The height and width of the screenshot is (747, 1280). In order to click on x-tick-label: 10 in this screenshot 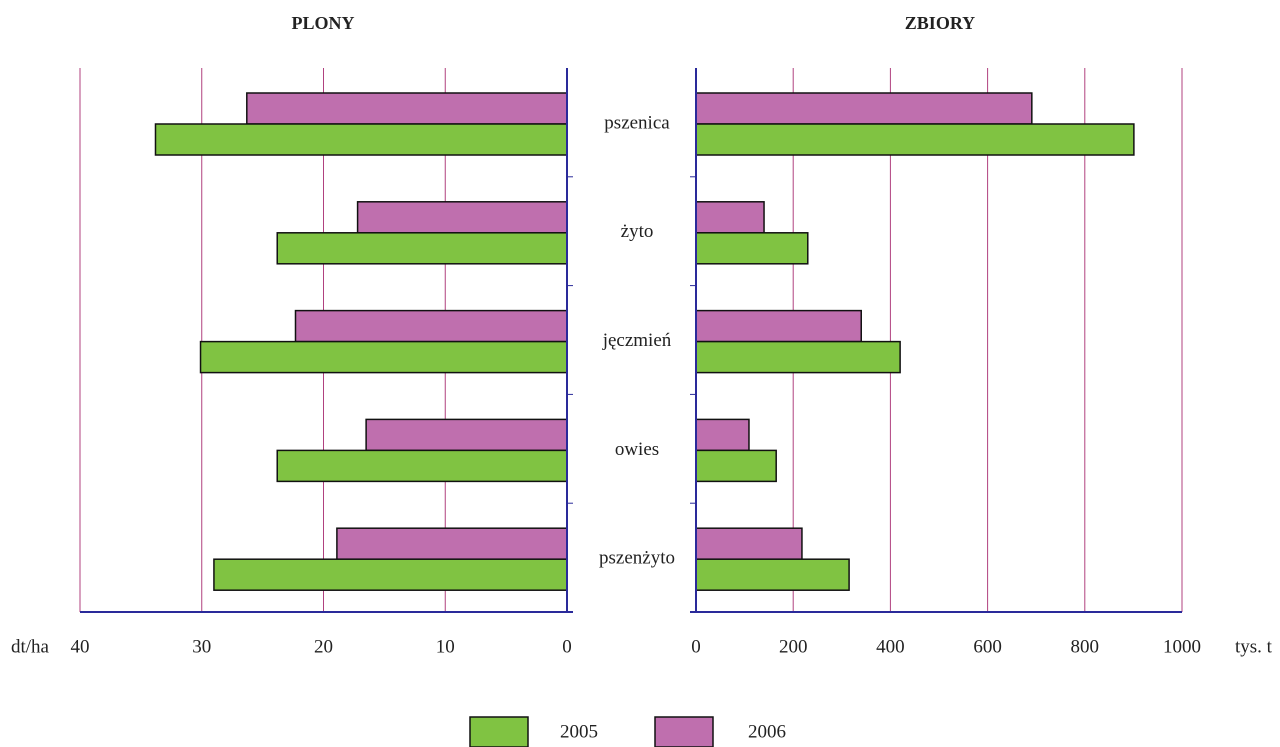, I will do `click(445, 646)`.